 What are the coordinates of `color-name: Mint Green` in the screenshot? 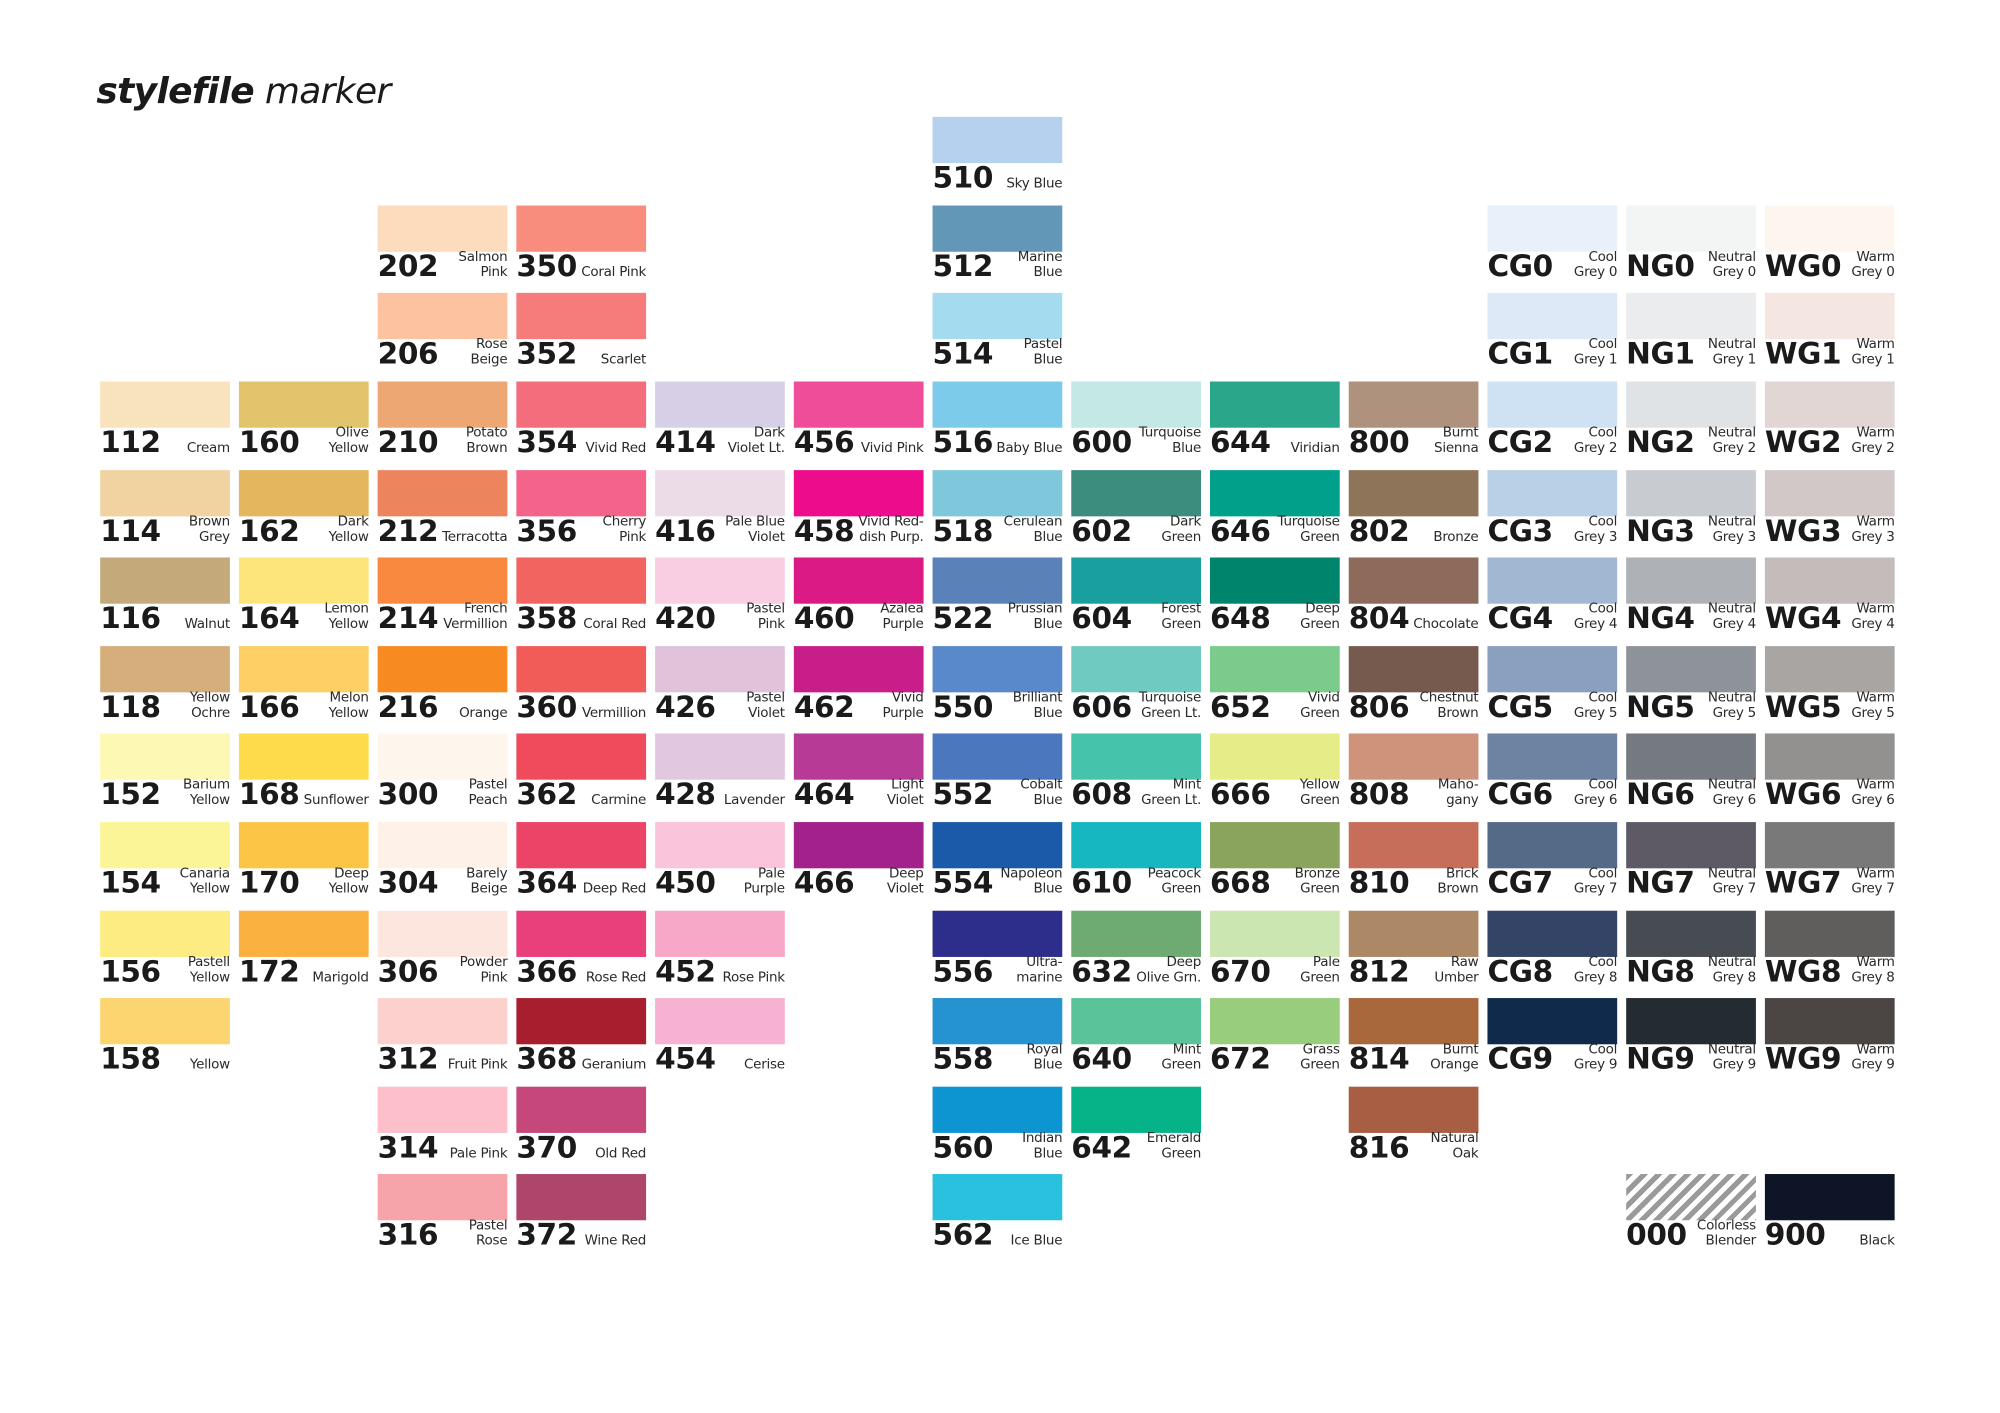 It's located at (1181, 1057).